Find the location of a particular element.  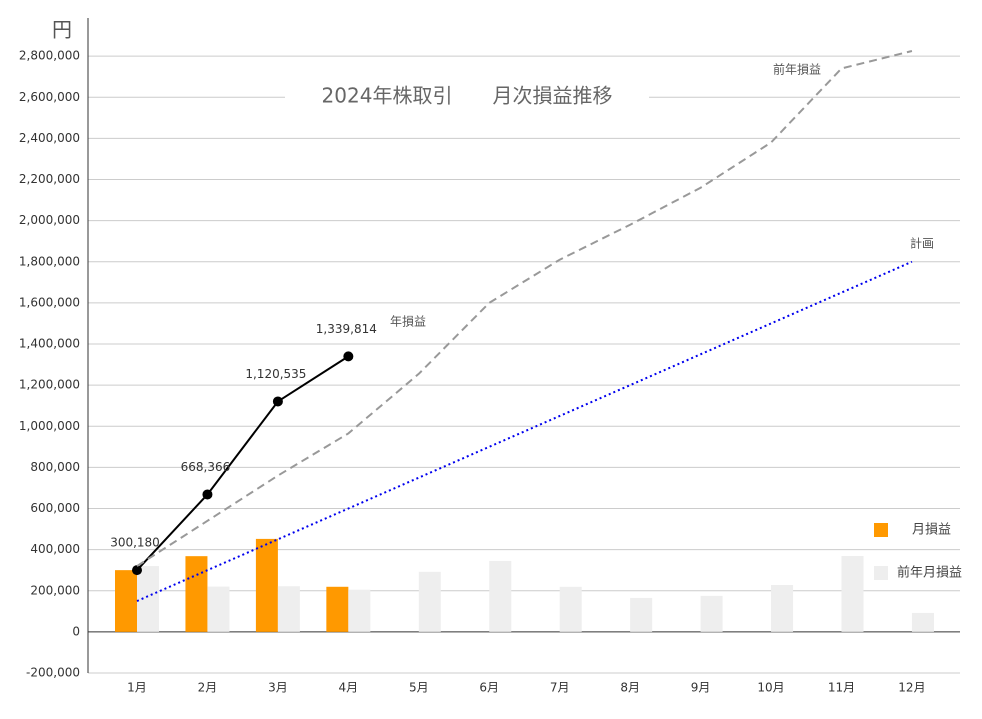

x-tick-label: 3月 is located at coordinates (278, 688).